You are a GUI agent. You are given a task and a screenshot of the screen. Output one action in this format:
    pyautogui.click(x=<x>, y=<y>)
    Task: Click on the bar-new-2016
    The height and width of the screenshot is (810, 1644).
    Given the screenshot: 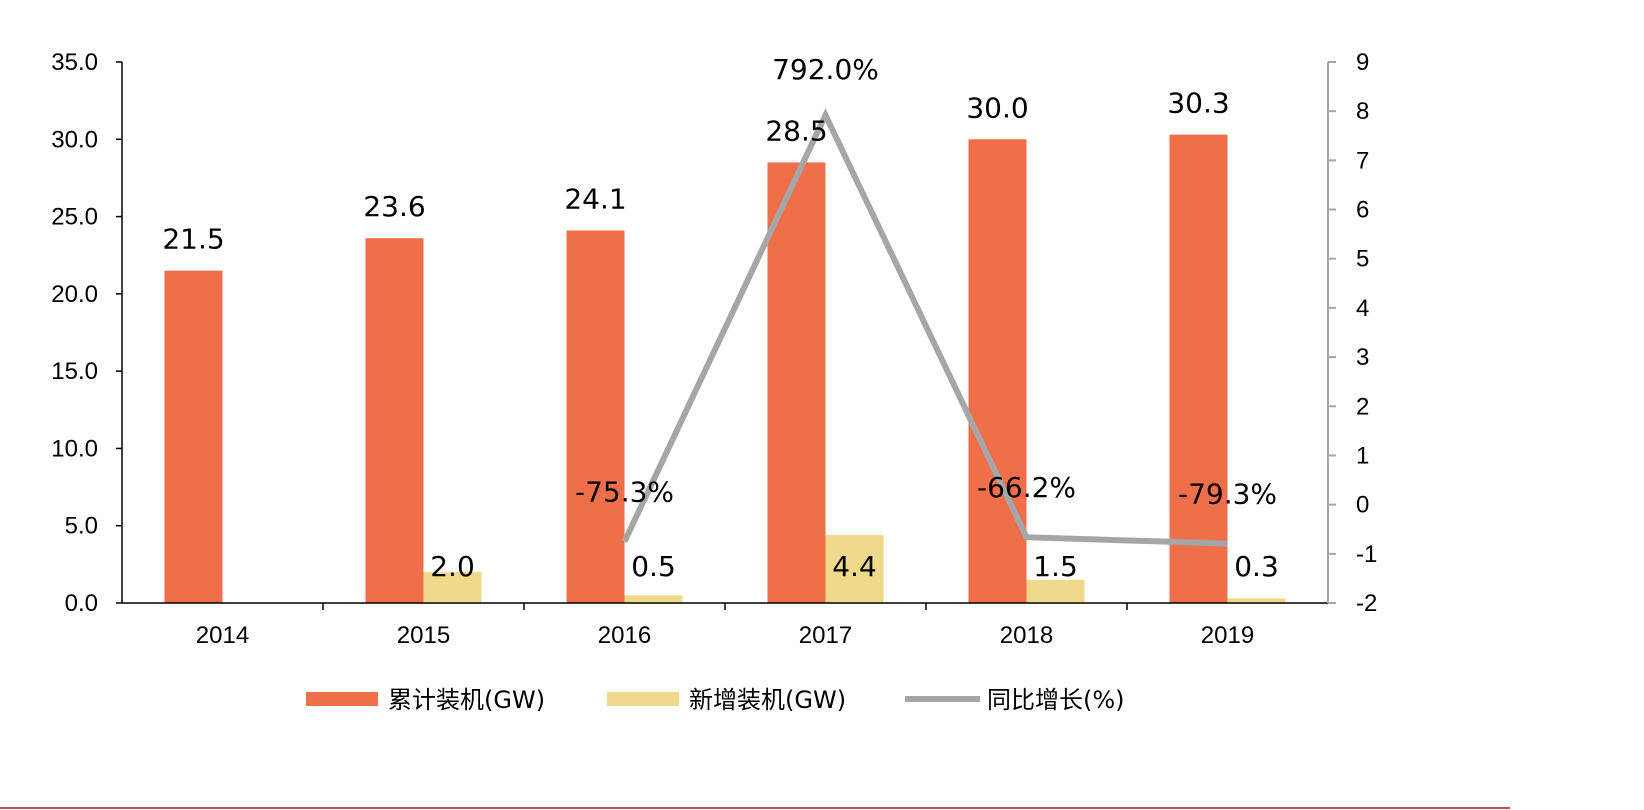 What is the action you would take?
    pyautogui.click(x=653, y=599)
    